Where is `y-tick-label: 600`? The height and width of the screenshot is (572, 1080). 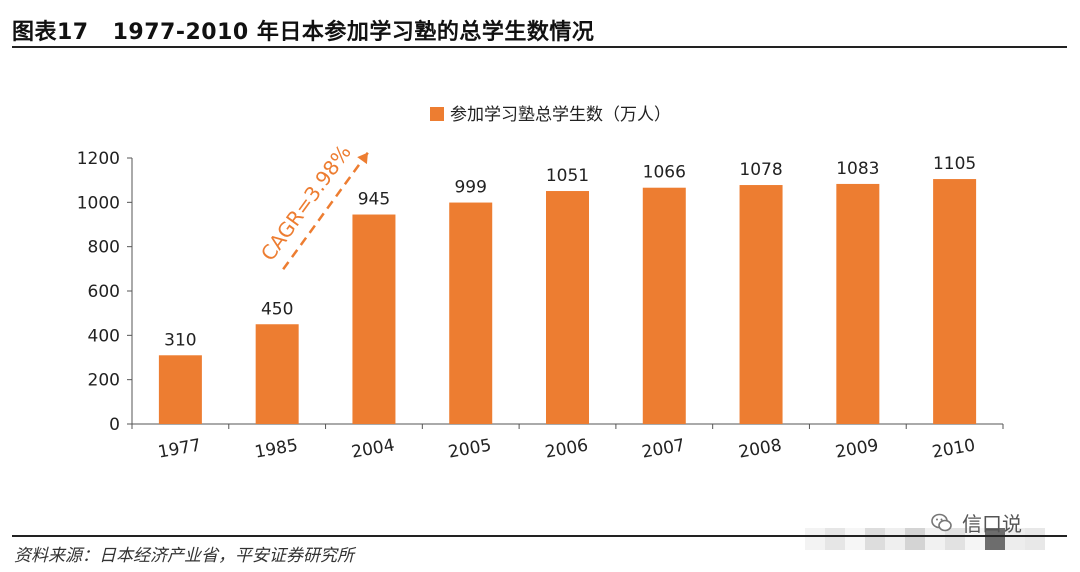 y-tick-label: 600 is located at coordinates (104, 292).